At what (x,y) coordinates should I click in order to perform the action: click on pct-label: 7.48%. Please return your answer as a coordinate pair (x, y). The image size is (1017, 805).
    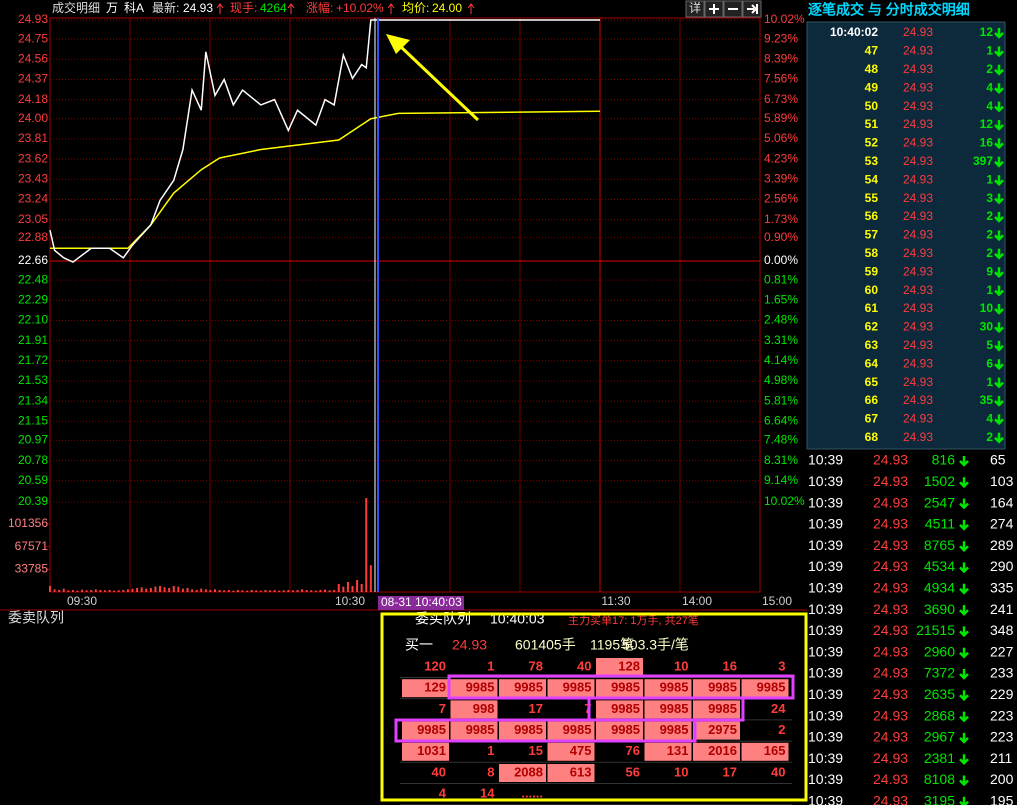
    Looking at the image, I should click on (781, 440).